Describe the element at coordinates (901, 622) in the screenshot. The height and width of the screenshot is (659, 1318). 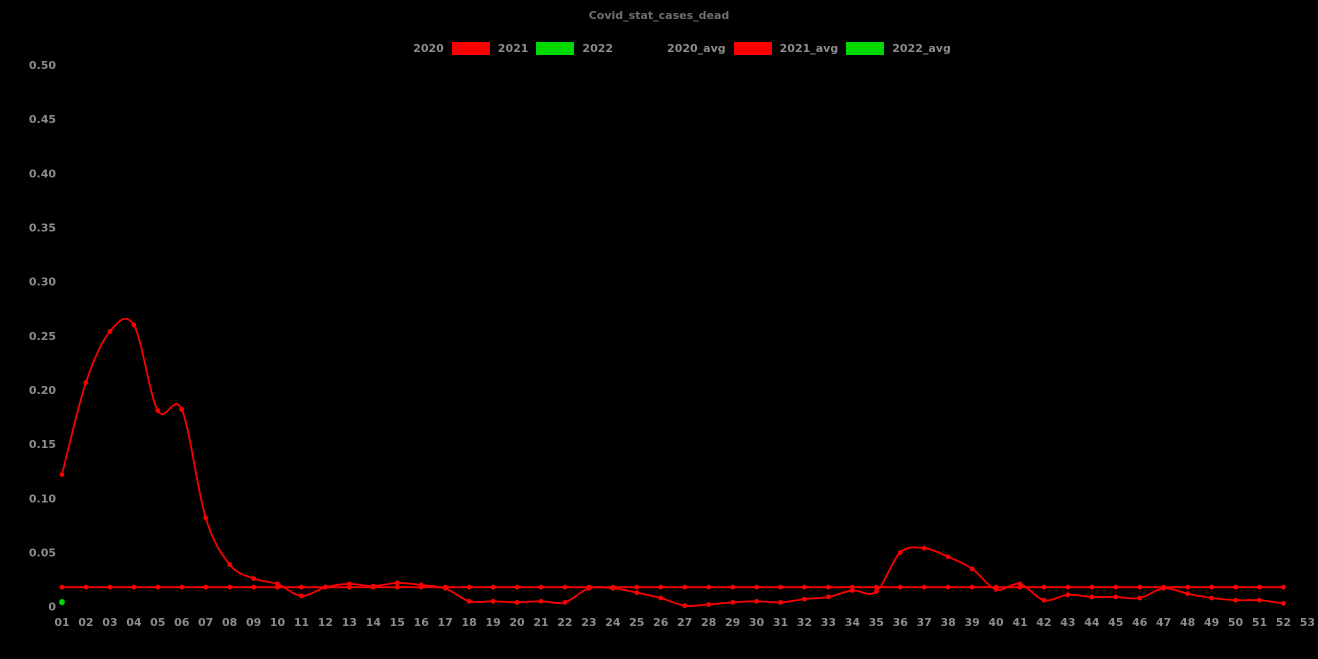
I see `x-tick-label: 36` at that location.